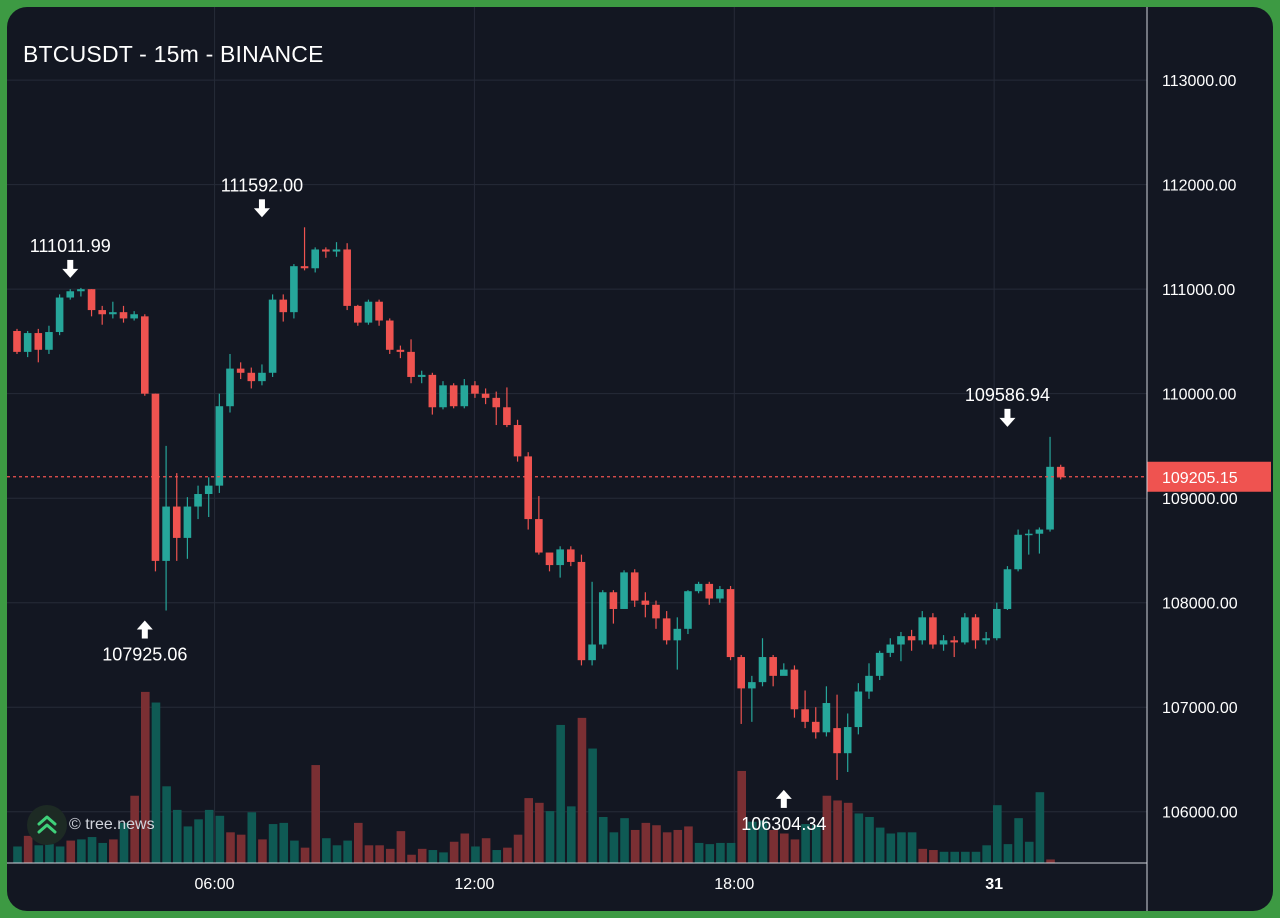 The width and height of the screenshot is (1280, 918). I want to click on high-marker: 111592.00, so click(262, 196).